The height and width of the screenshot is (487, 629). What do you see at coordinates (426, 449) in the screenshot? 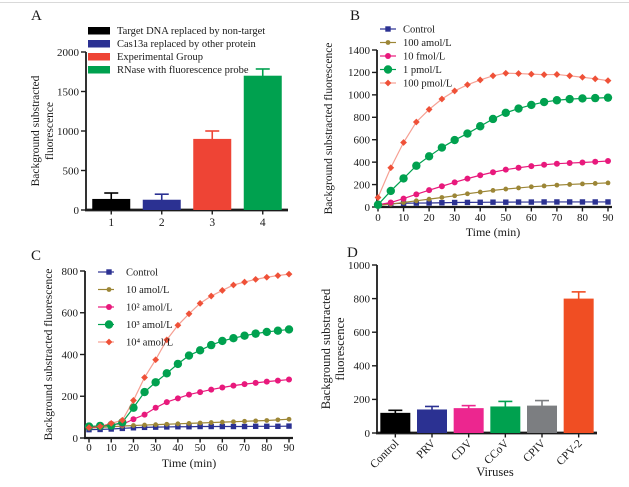
I see `x-category-label: PRV` at bounding box center [426, 449].